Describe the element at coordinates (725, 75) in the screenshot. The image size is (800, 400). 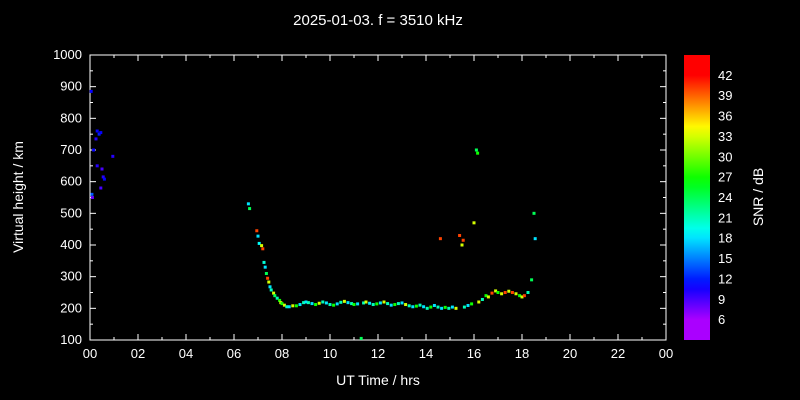
I see `colorbar-tick-label: 42` at that location.